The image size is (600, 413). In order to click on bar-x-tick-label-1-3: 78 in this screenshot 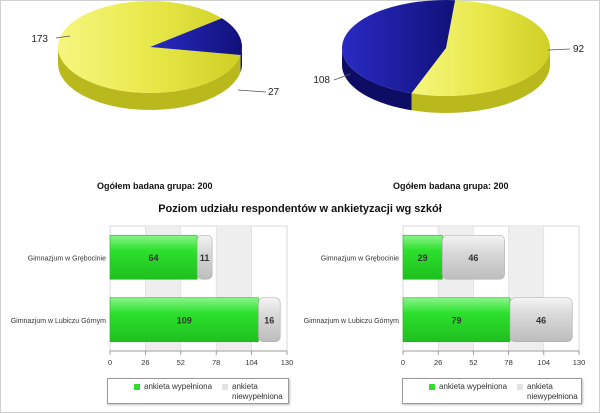, I will do `click(508, 362)`.